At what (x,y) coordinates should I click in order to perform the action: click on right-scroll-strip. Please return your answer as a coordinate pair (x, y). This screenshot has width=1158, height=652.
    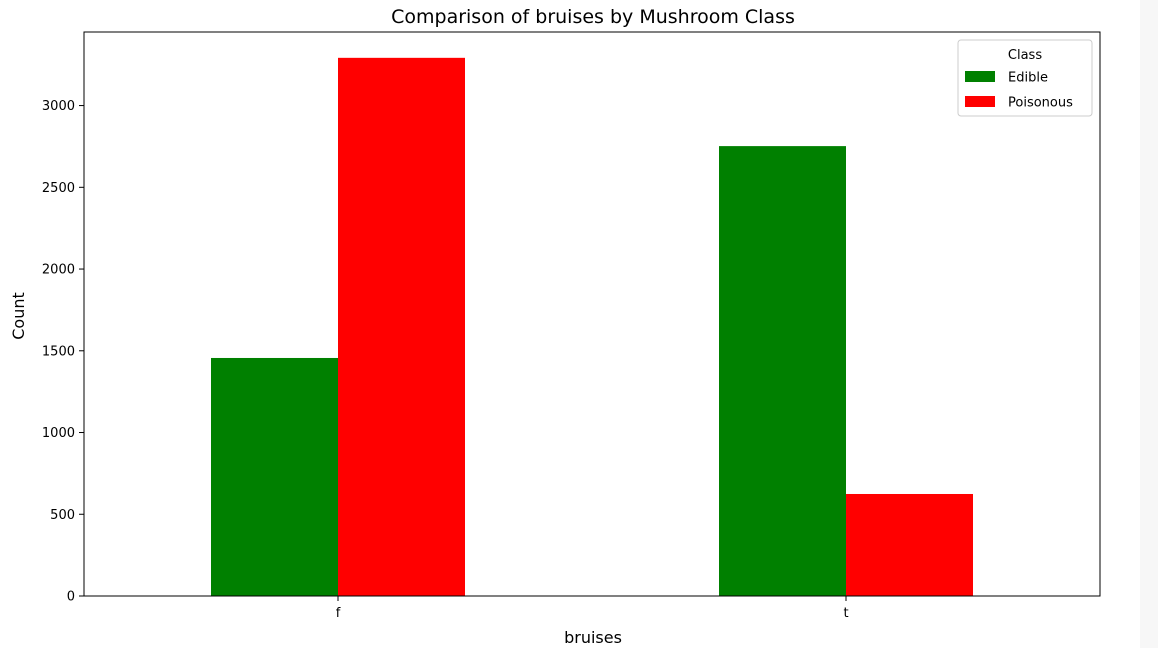
    Looking at the image, I should click on (1149, 324).